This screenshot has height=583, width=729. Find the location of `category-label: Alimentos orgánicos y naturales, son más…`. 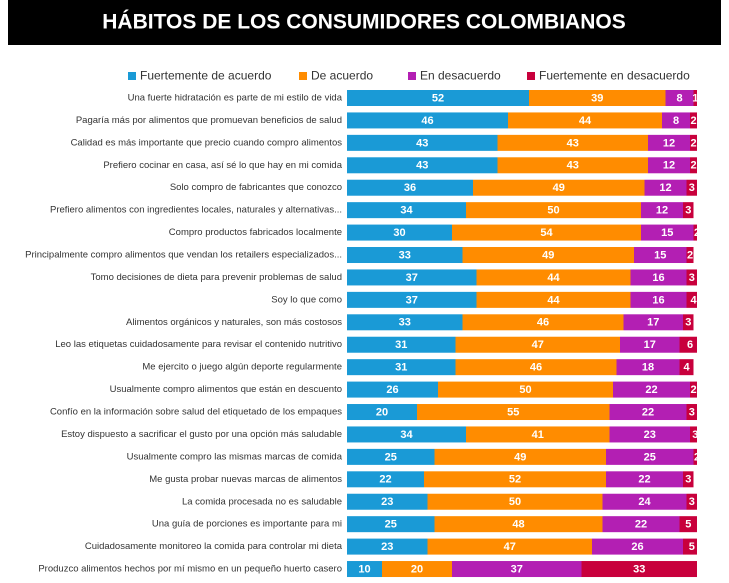

category-label: Alimentos orgánicos y naturales, son más… is located at coordinates (234, 322).